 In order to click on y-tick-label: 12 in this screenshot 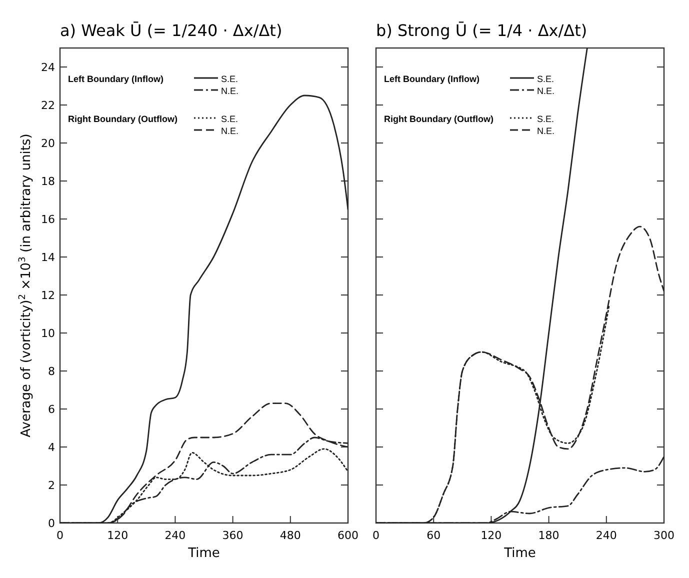, I will do `click(48, 295)`.